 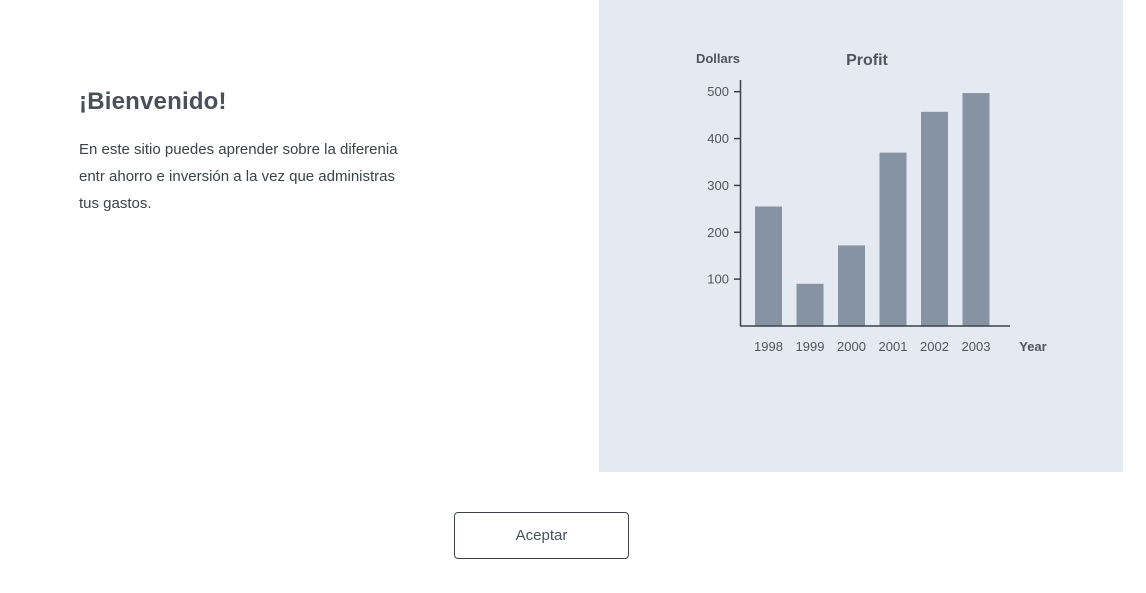 What do you see at coordinates (718, 232) in the screenshot?
I see `y-tick-label: 200` at bounding box center [718, 232].